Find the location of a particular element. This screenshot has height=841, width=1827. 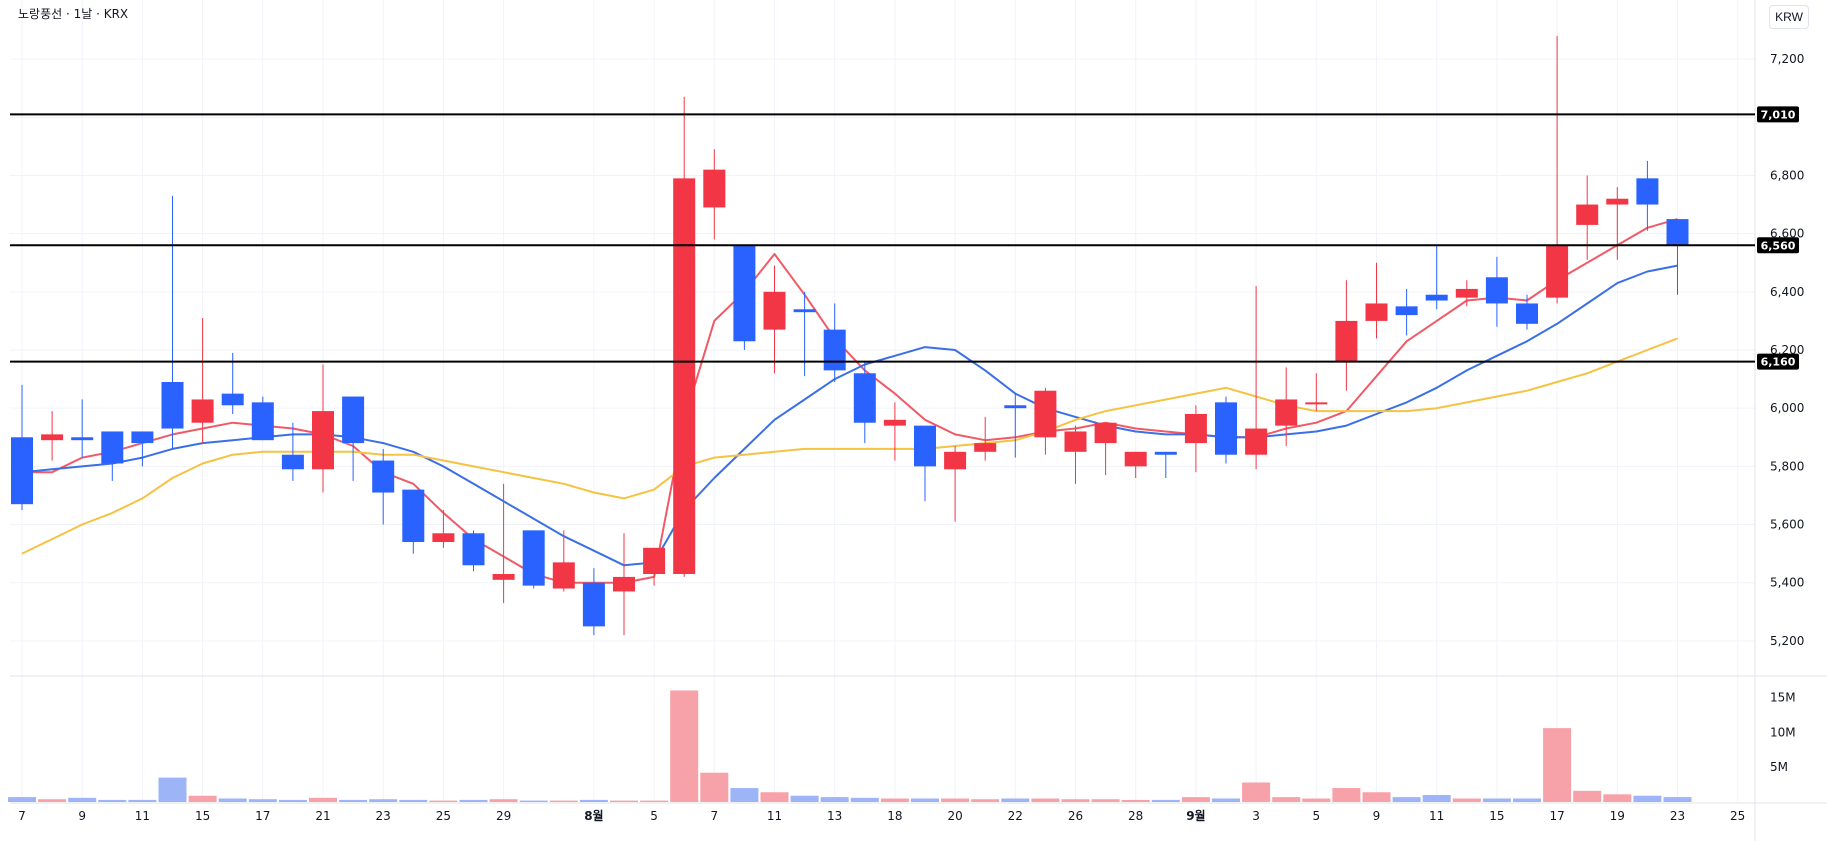

time-tick-label: 3 is located at coordinates (1256, 816).